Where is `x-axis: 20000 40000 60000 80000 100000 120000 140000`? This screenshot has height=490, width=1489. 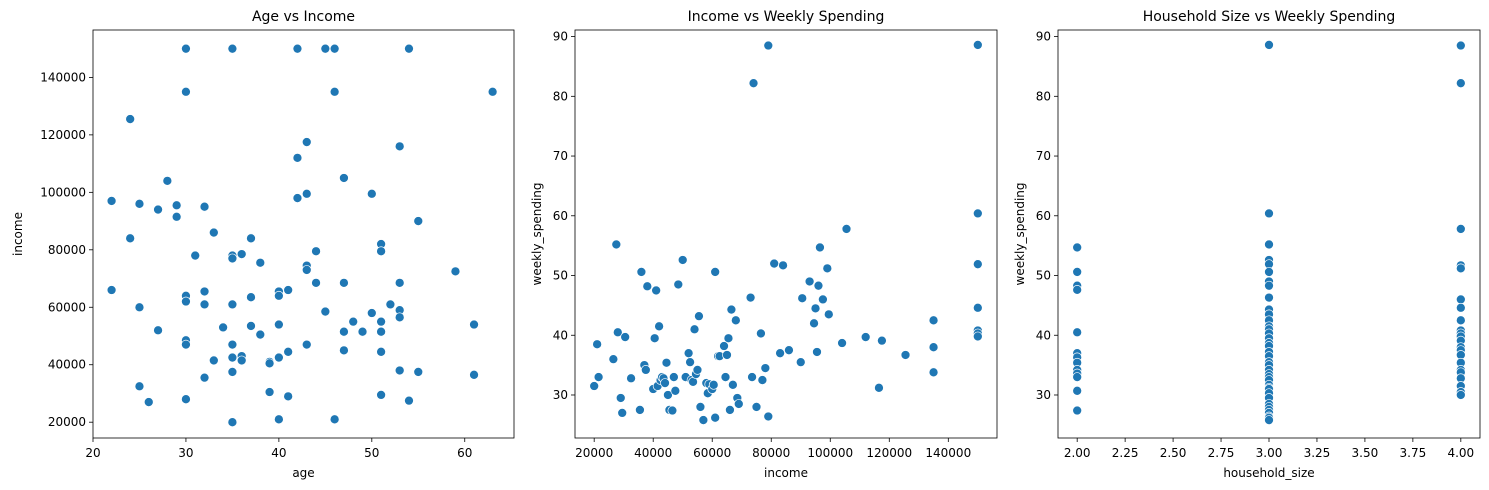
x-axis: 20000 40000 60000 80000 100000 120000 140000 is located at coordinates (773, 449).